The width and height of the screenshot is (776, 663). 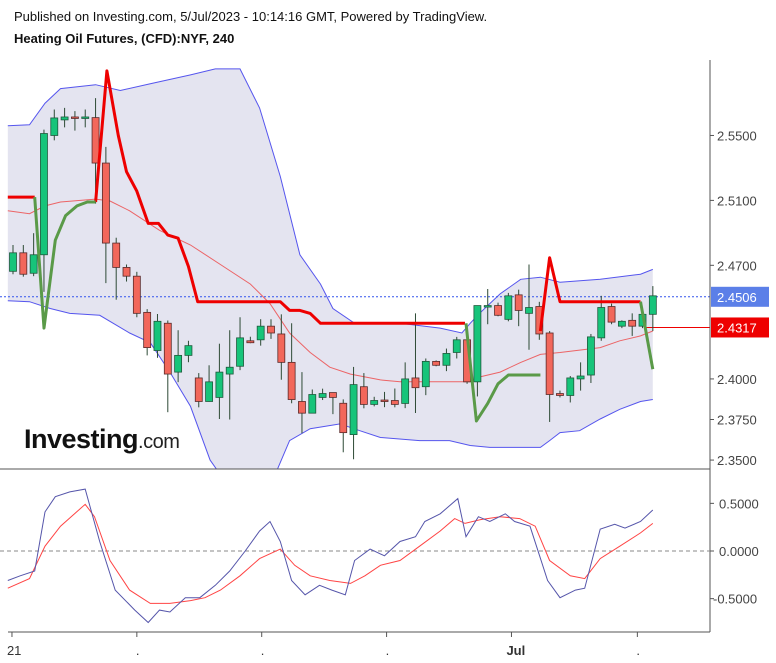 I want to click on osc-signal-line, so click(x=330, y=553).